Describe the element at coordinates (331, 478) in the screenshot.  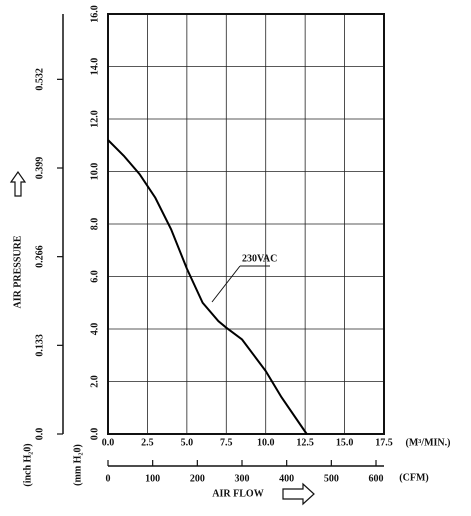
I see `x2-tick-label: 500` at that location.